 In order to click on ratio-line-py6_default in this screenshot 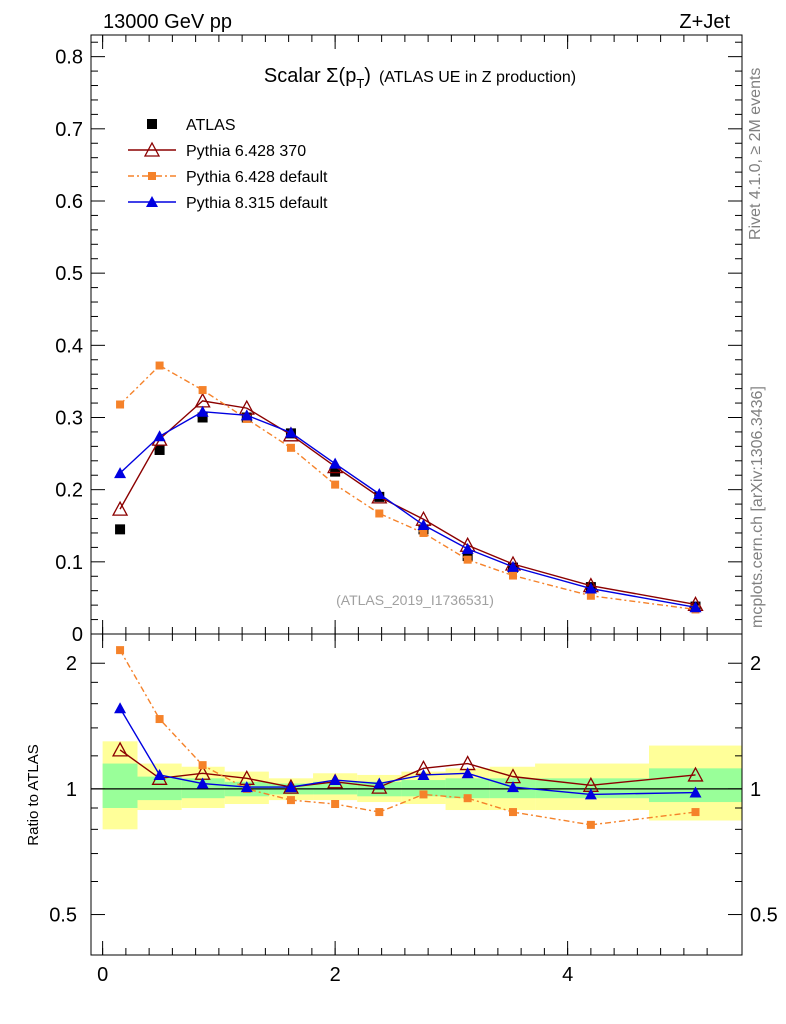, I will do `click(407, 737)`.